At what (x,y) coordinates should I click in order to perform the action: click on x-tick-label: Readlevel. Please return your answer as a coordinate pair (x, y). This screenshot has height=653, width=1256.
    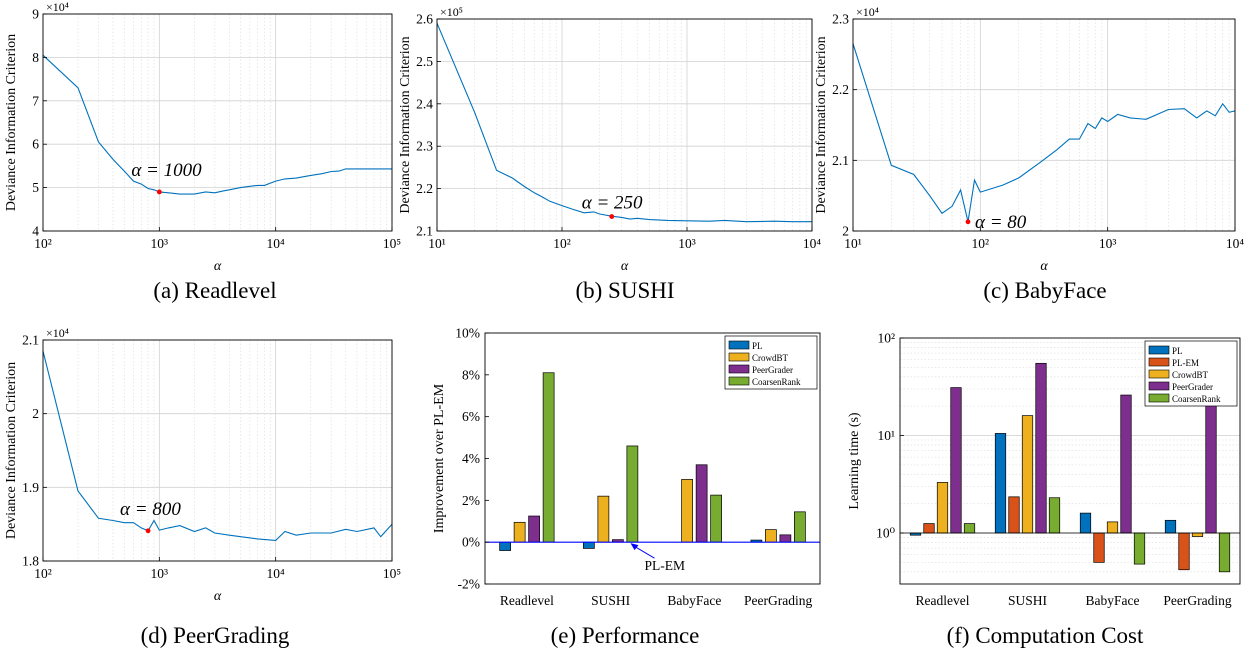
    Looking at the image, I should click on (943, 600).